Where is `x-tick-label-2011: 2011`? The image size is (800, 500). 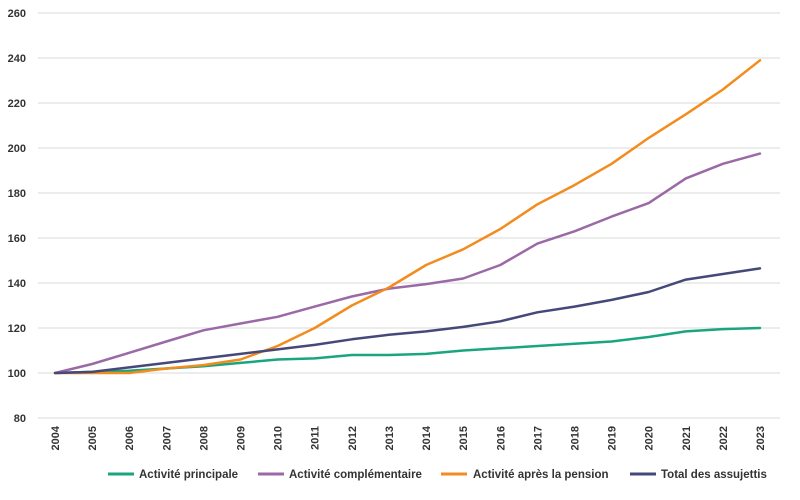
x-tick-label-2011: 2011 is located at coordinates (316, 438).